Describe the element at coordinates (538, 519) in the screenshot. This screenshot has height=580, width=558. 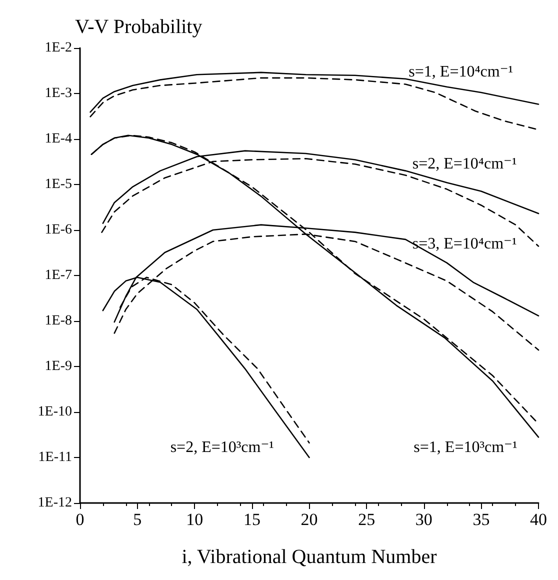
I see `x-tick-label: 40` at that location.